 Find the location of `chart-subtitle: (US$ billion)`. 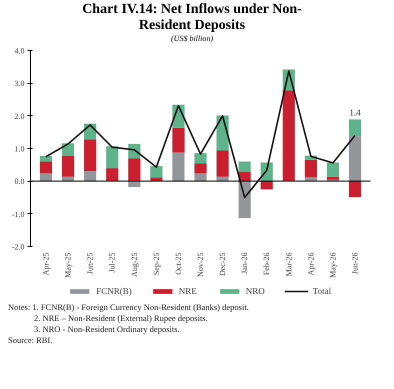

chart-subtitle: (US$ billion) is located at coordinates (192, 39).